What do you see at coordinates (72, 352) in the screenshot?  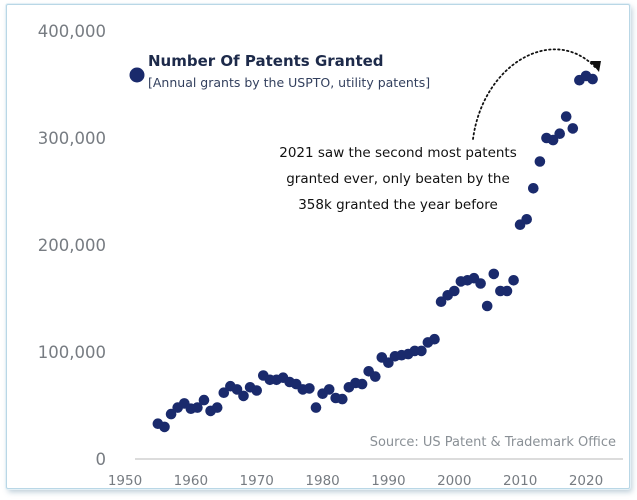 I see `y-tick-label: 100,000` at bounding box center [72, 352].